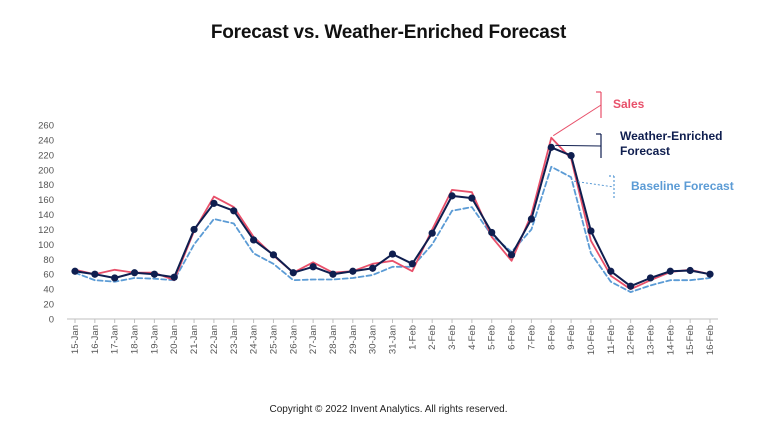 This screenshot has height=437, width=777. Describe the element at coordinates (333, 339) in the screenshot. I see `x-tick-label: 28-Jan` at that location.